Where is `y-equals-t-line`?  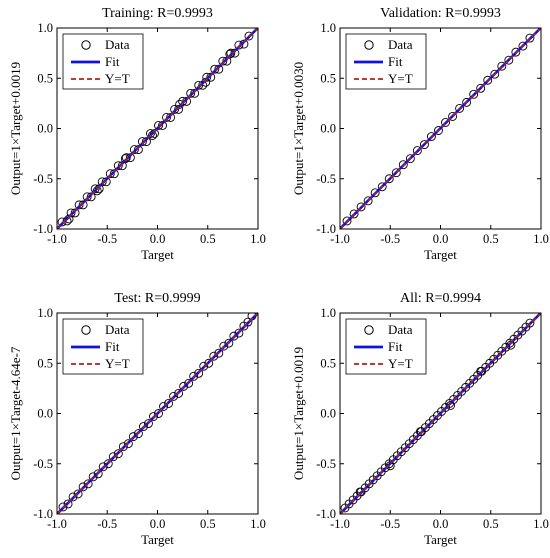 y-equals-t-line is located at coordinates (157, 128).